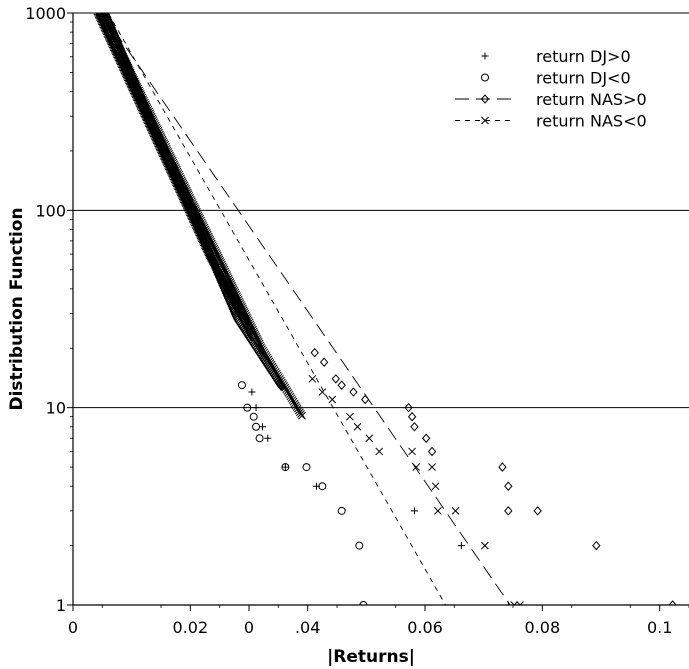  I want to click on legend-item: return NAS>0, so click(551, 99).